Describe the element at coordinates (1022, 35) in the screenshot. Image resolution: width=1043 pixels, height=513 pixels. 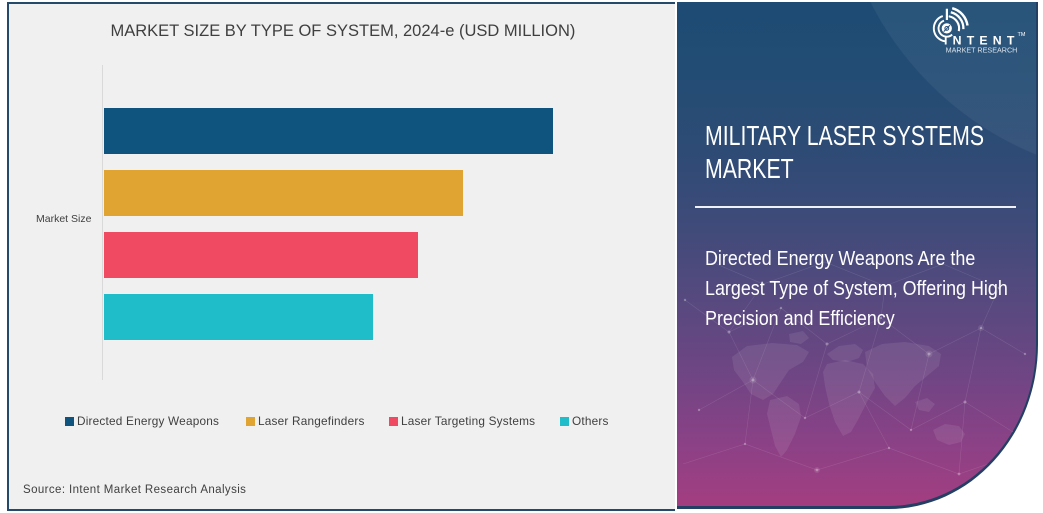
I see `svg-text: TM` at that location.